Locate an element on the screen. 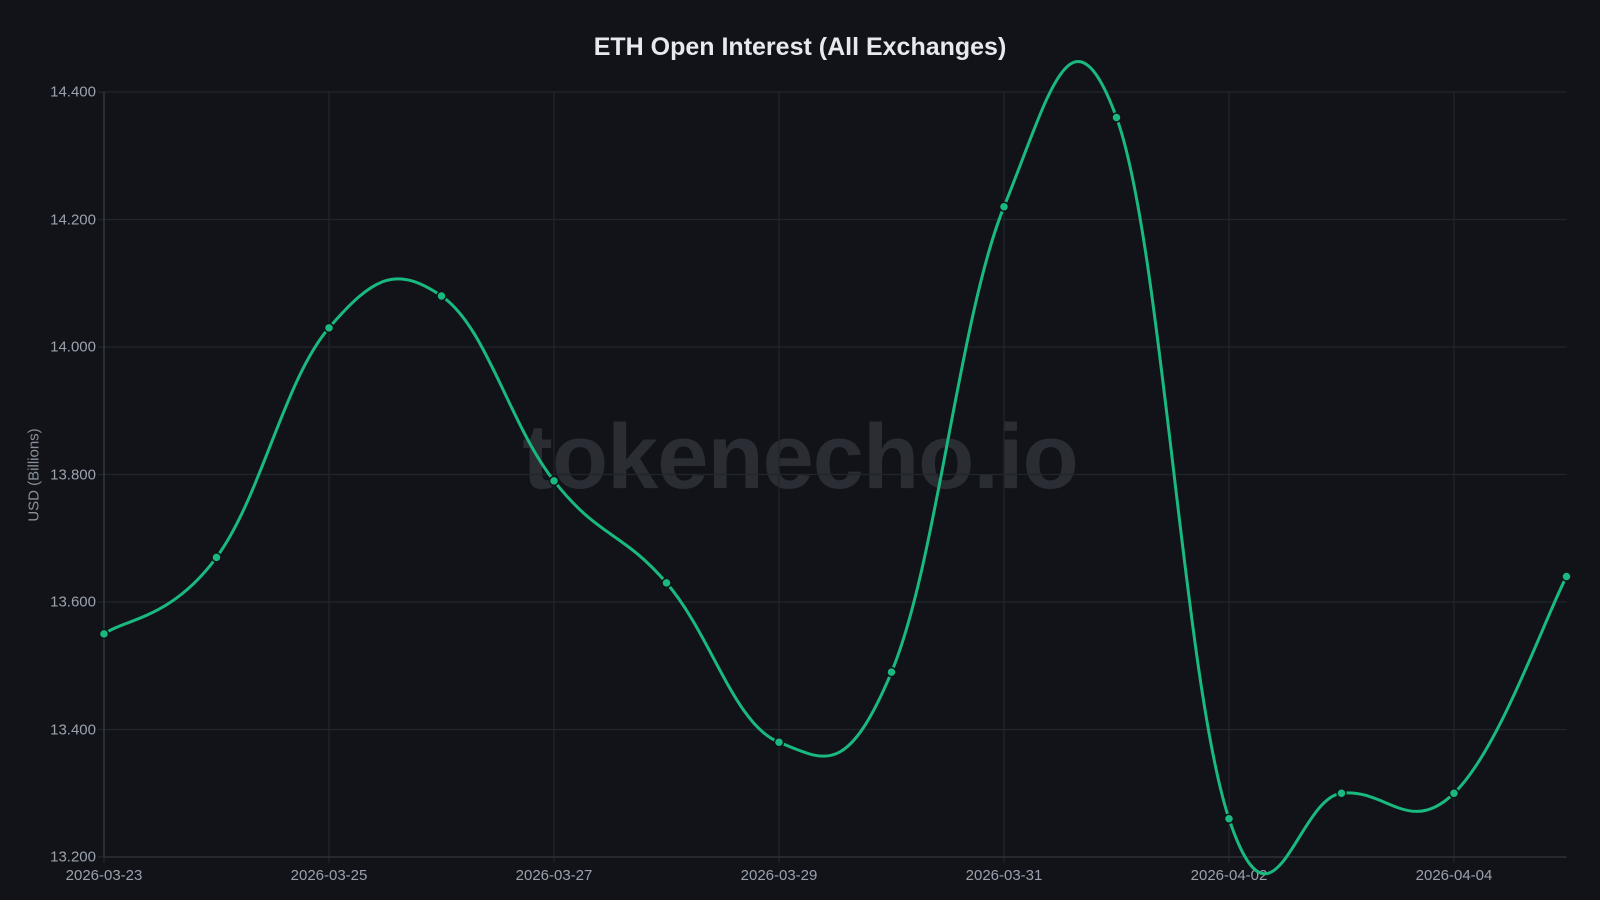 The width and height of the screenshot is (1600, 900). x-tick-label: 2026-03-31 is located at coordinates (1004, 875).